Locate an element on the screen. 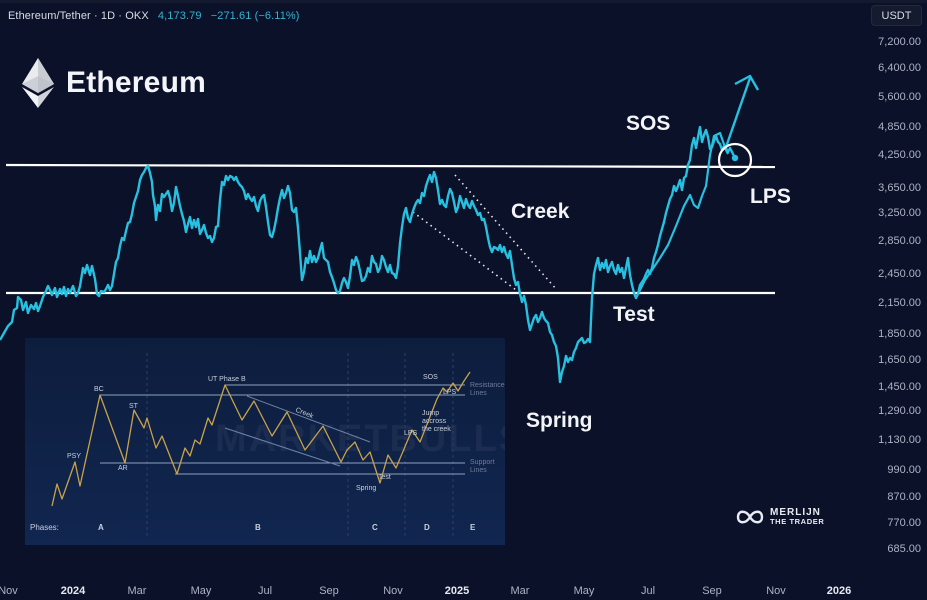 This screenshot has height=600, width=927. inset-label-psy: PSY is located at coordinates (74, 456).